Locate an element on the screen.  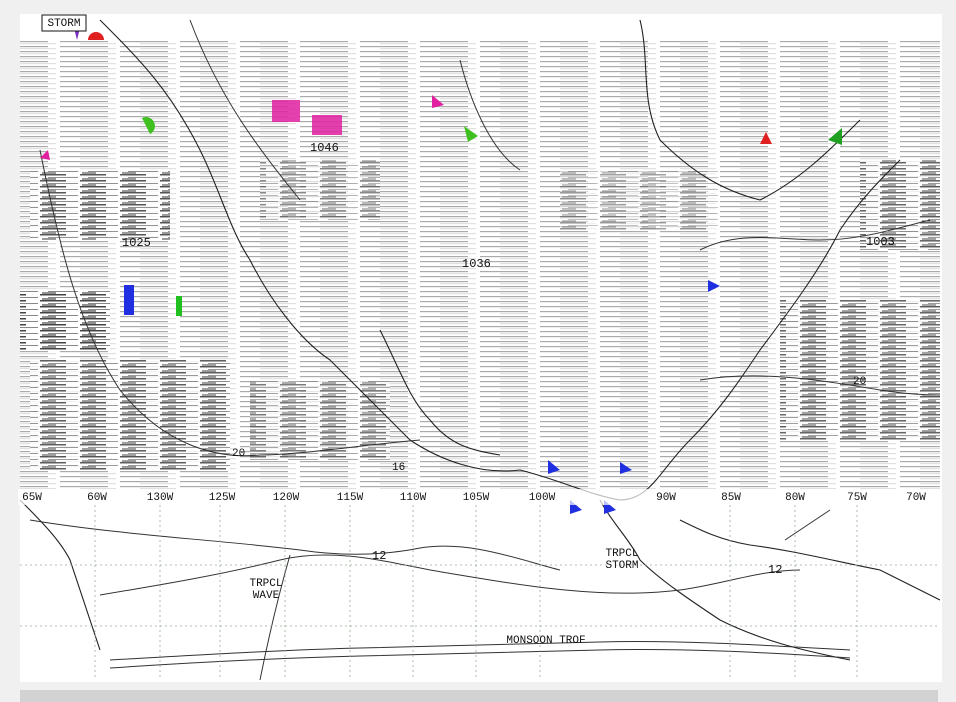
monsoon-trough-label: MONSOON TROF is located at coordinates (545, 641).